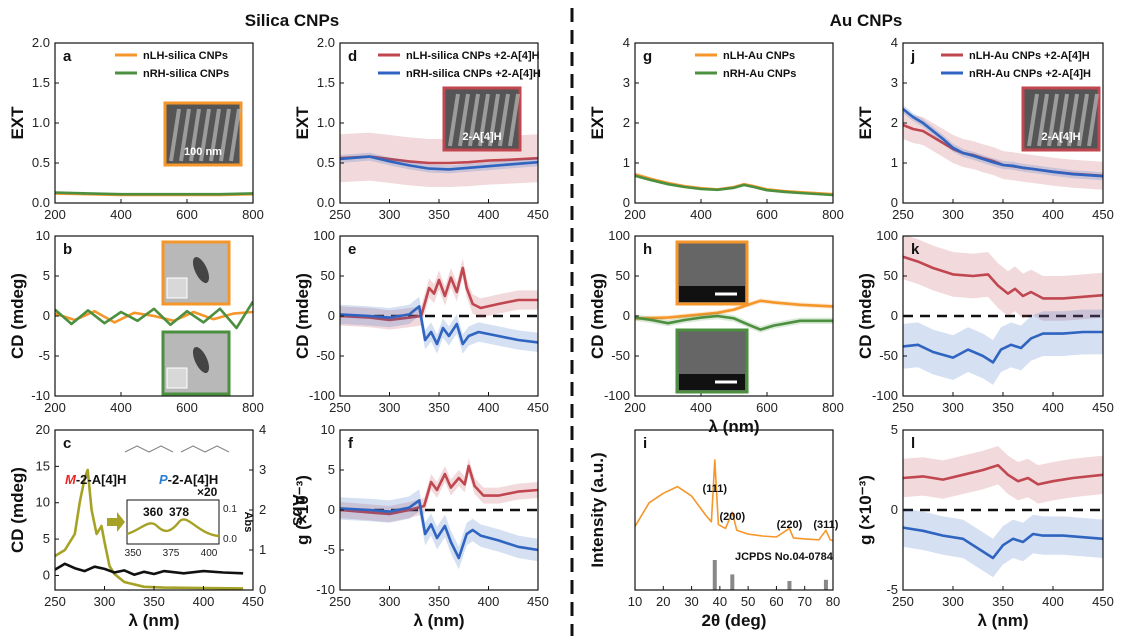 This screenshot has width=1136, height=644. I want to click on legend-label: nLH-Au CNPs +2-A[4]H, so click(1029, 56).